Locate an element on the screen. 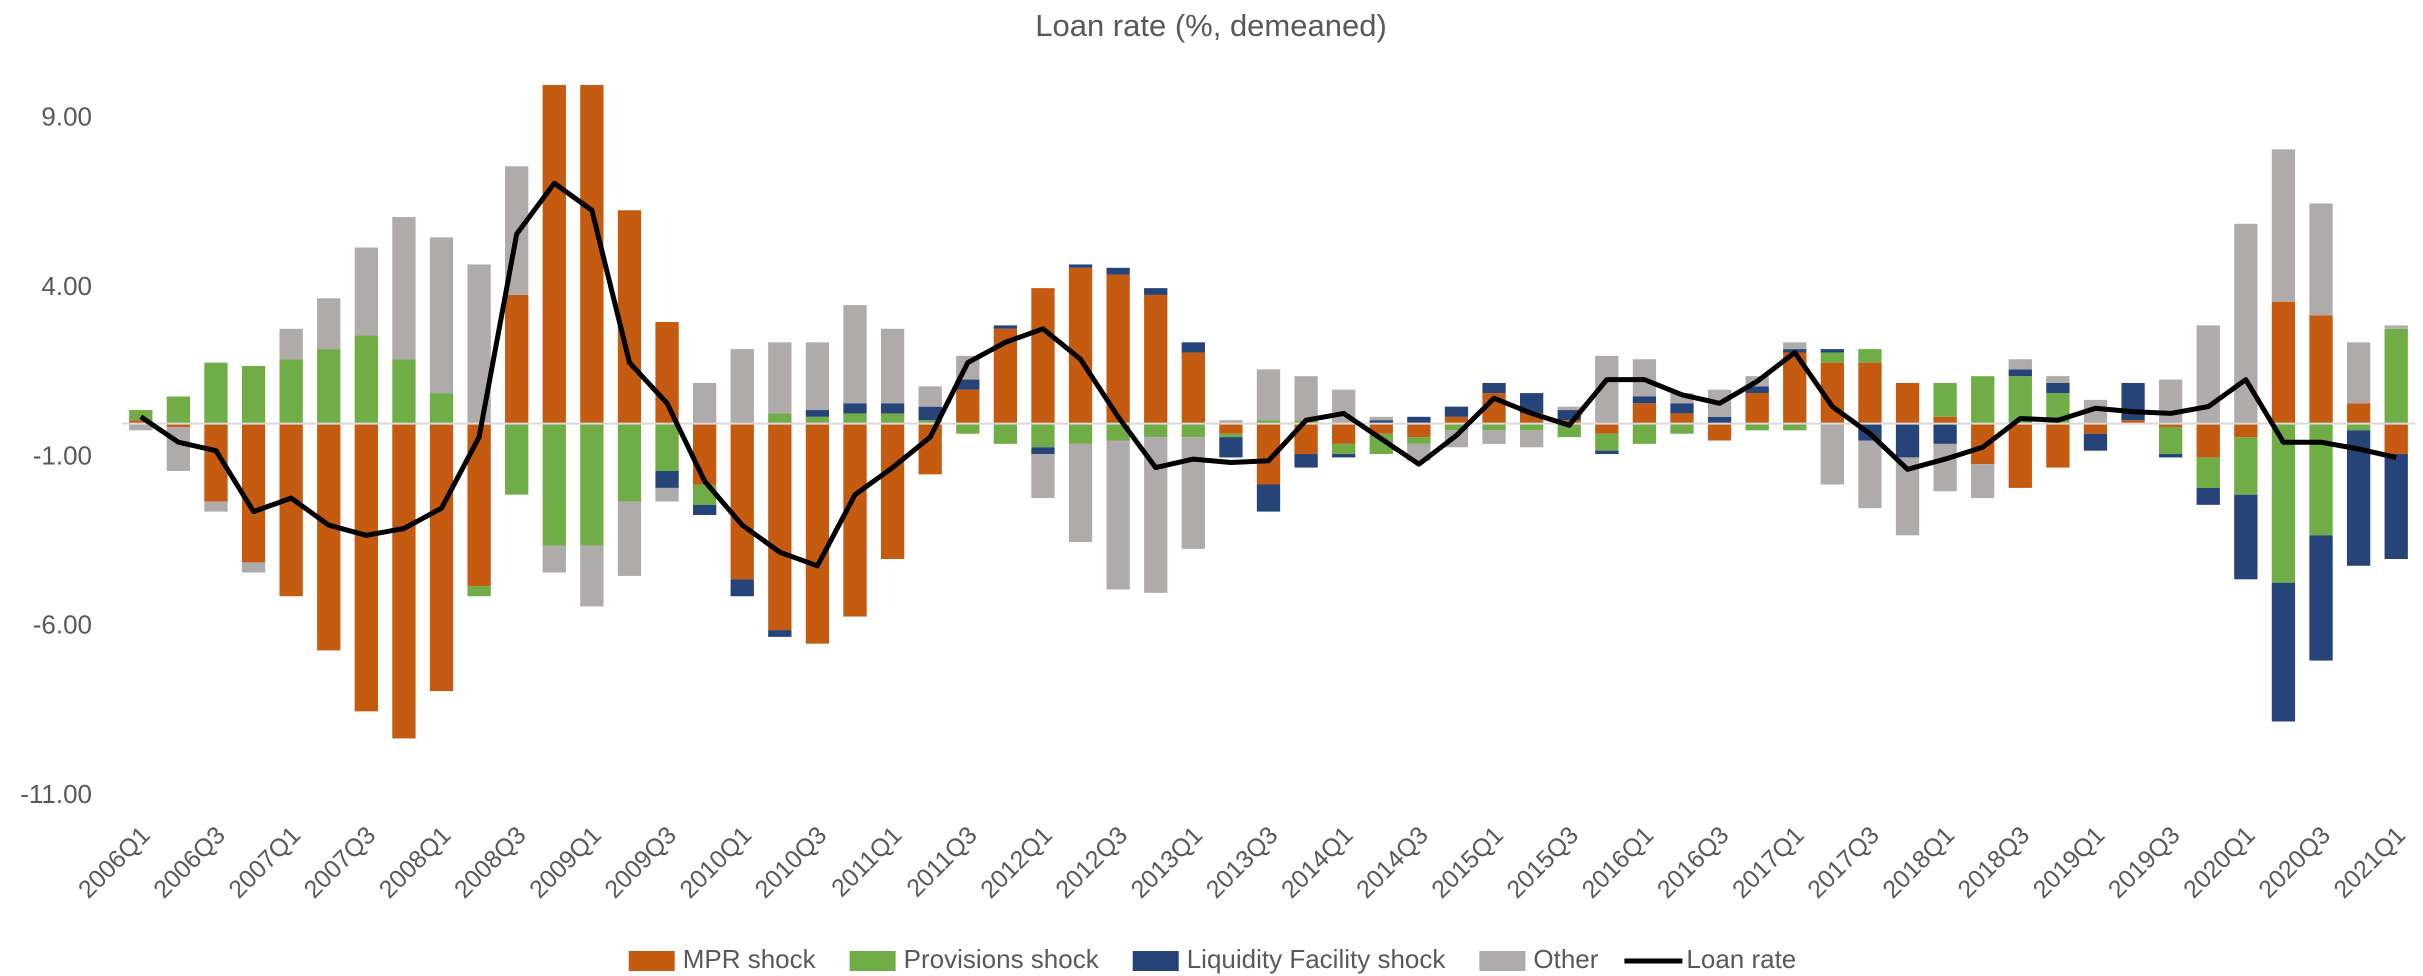 Image resolution: width=2423 pixels, height=976 pixels. x-tick-label: 2011Q3 is located at coordinates (941, 861).